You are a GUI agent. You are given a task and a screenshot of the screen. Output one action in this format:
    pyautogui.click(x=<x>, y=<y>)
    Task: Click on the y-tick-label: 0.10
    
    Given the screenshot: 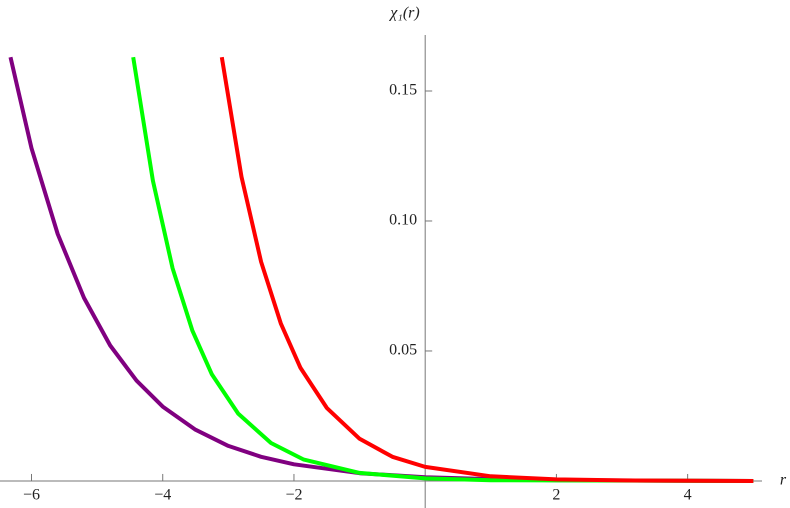 What is the action you would take?
    pyautogui.click(x=403, y=220)
    